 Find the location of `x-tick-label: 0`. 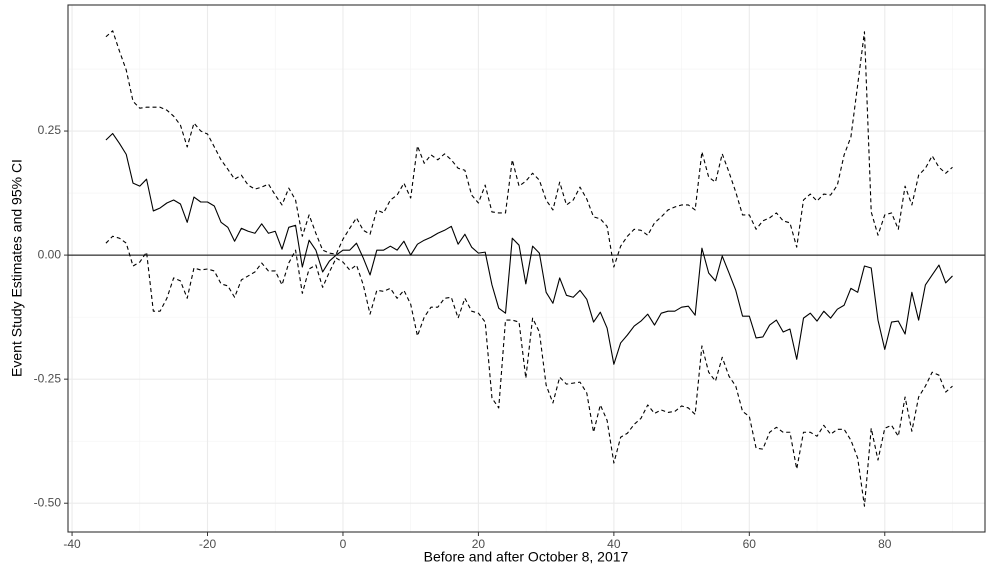

x-tick-label: 0 is located at coordinates (343, 544).